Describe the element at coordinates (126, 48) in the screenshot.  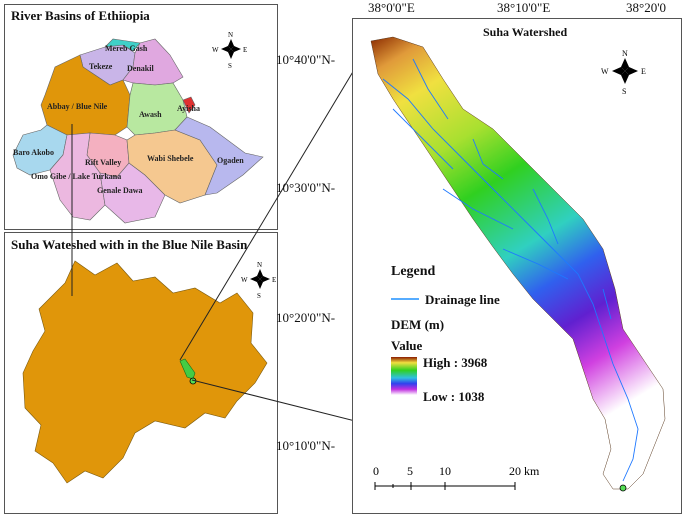
I see `label-mereb-gash: Mereb Gash` at that location.